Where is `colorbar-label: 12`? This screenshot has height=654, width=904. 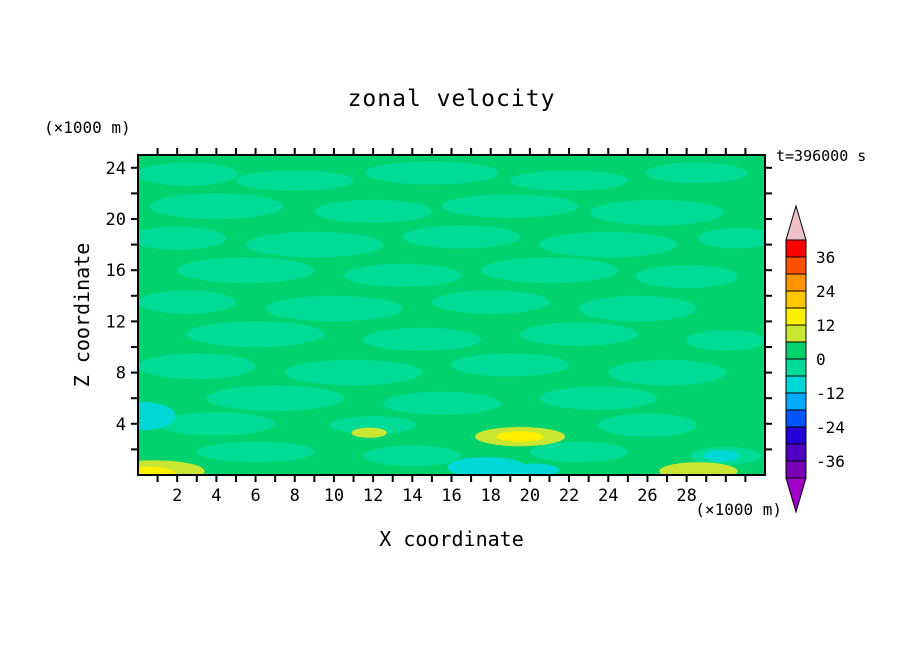 colorbar-label: 12 is located at coordinates (825, 325).